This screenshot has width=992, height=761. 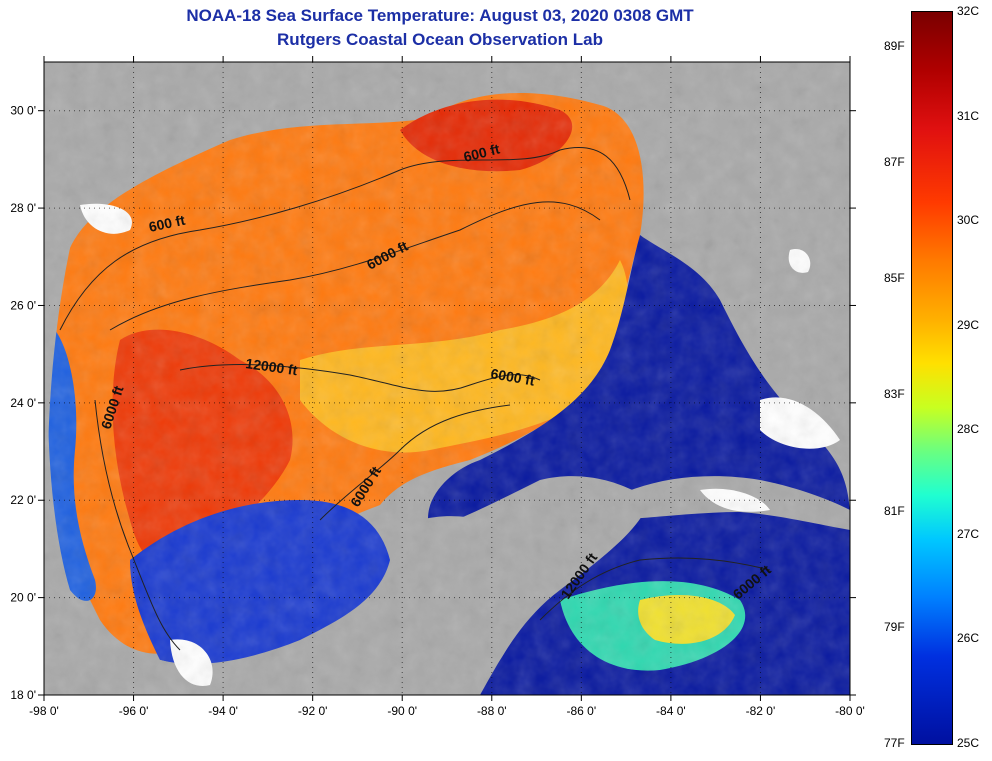 What do you see at coordinates (894, 45) in the screenshot?
I see `colorbar-fahrenheit-label: 89F` at bounding box center [894, 45].